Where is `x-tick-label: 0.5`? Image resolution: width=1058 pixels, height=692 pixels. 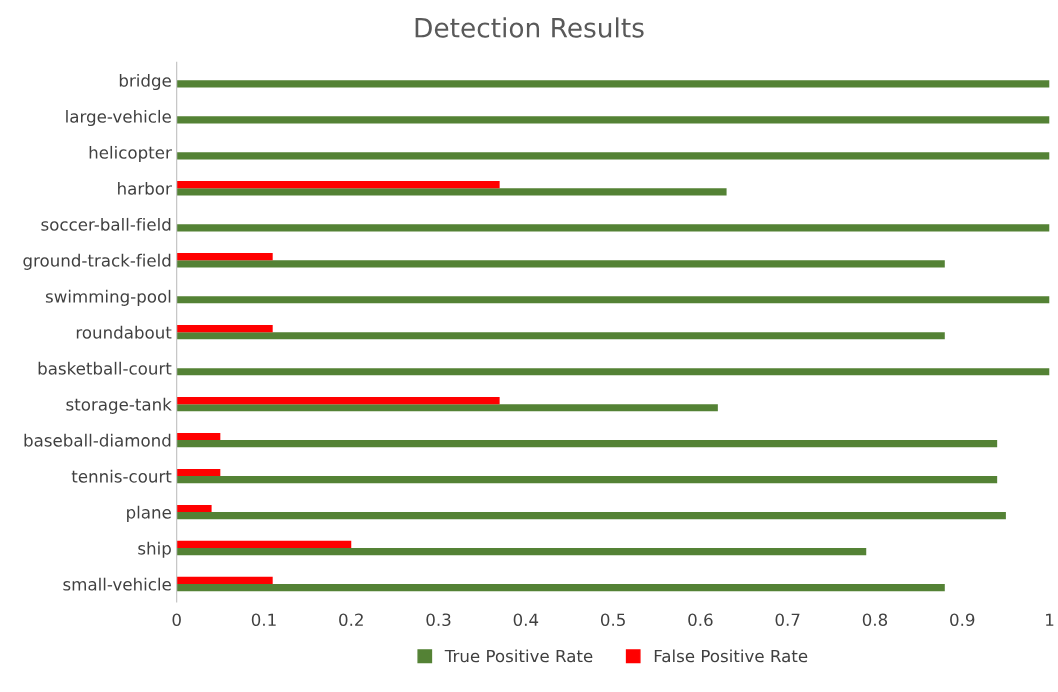 x-tick-label: 0.5 is located at coordinates (612, 620).